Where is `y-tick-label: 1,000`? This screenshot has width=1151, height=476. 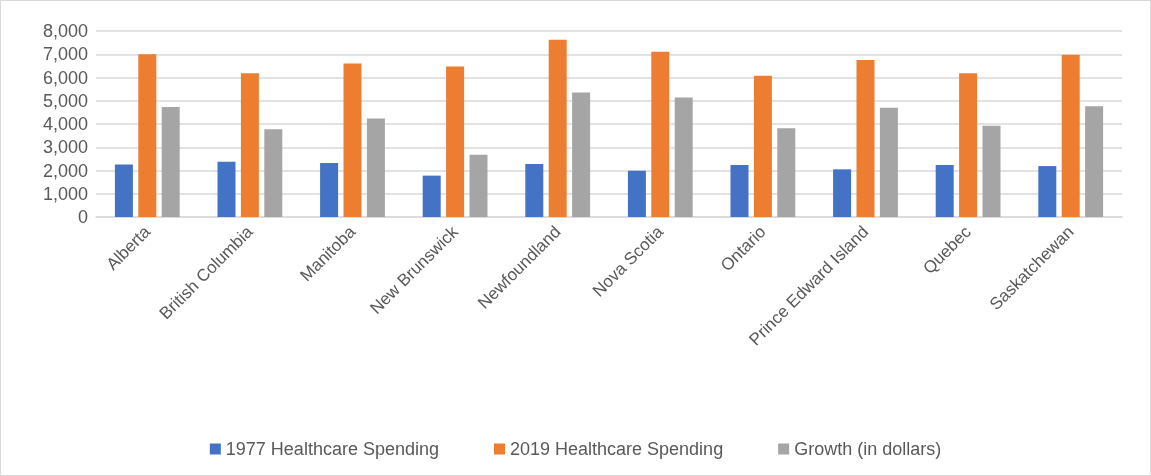 y-tick-label: 1,000 is located at coordinates (65, 193).